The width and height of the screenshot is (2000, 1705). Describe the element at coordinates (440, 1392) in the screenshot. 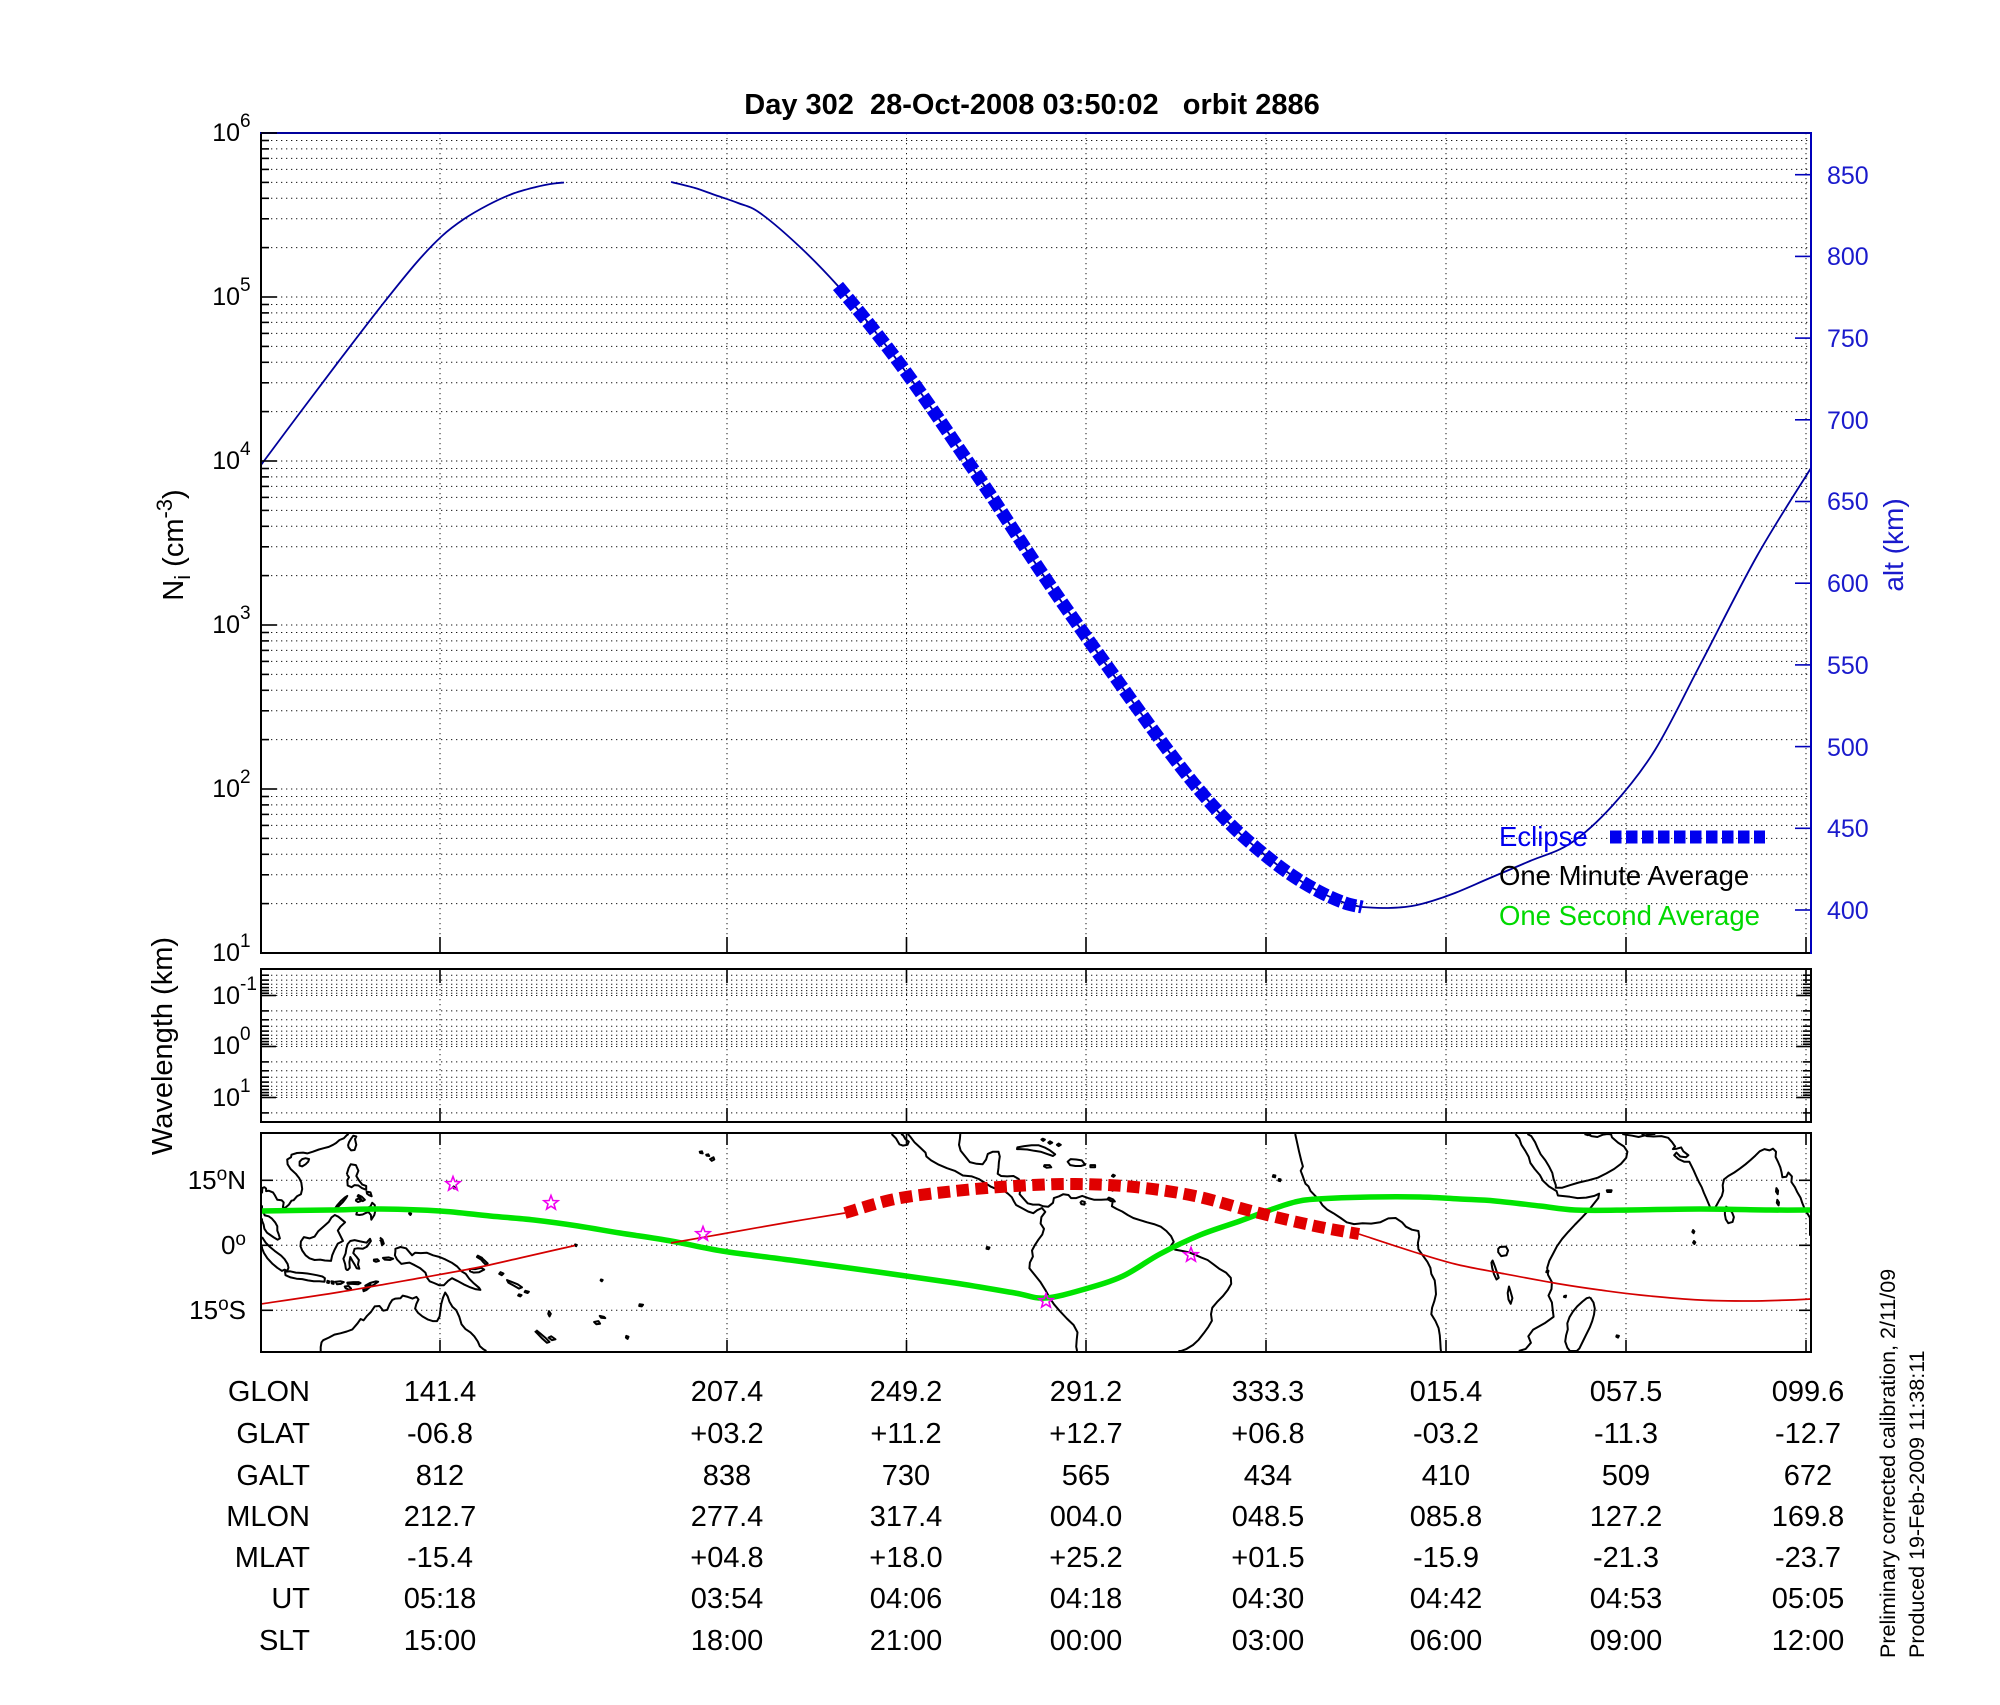

I see `svg-text: 141.4` at that location.